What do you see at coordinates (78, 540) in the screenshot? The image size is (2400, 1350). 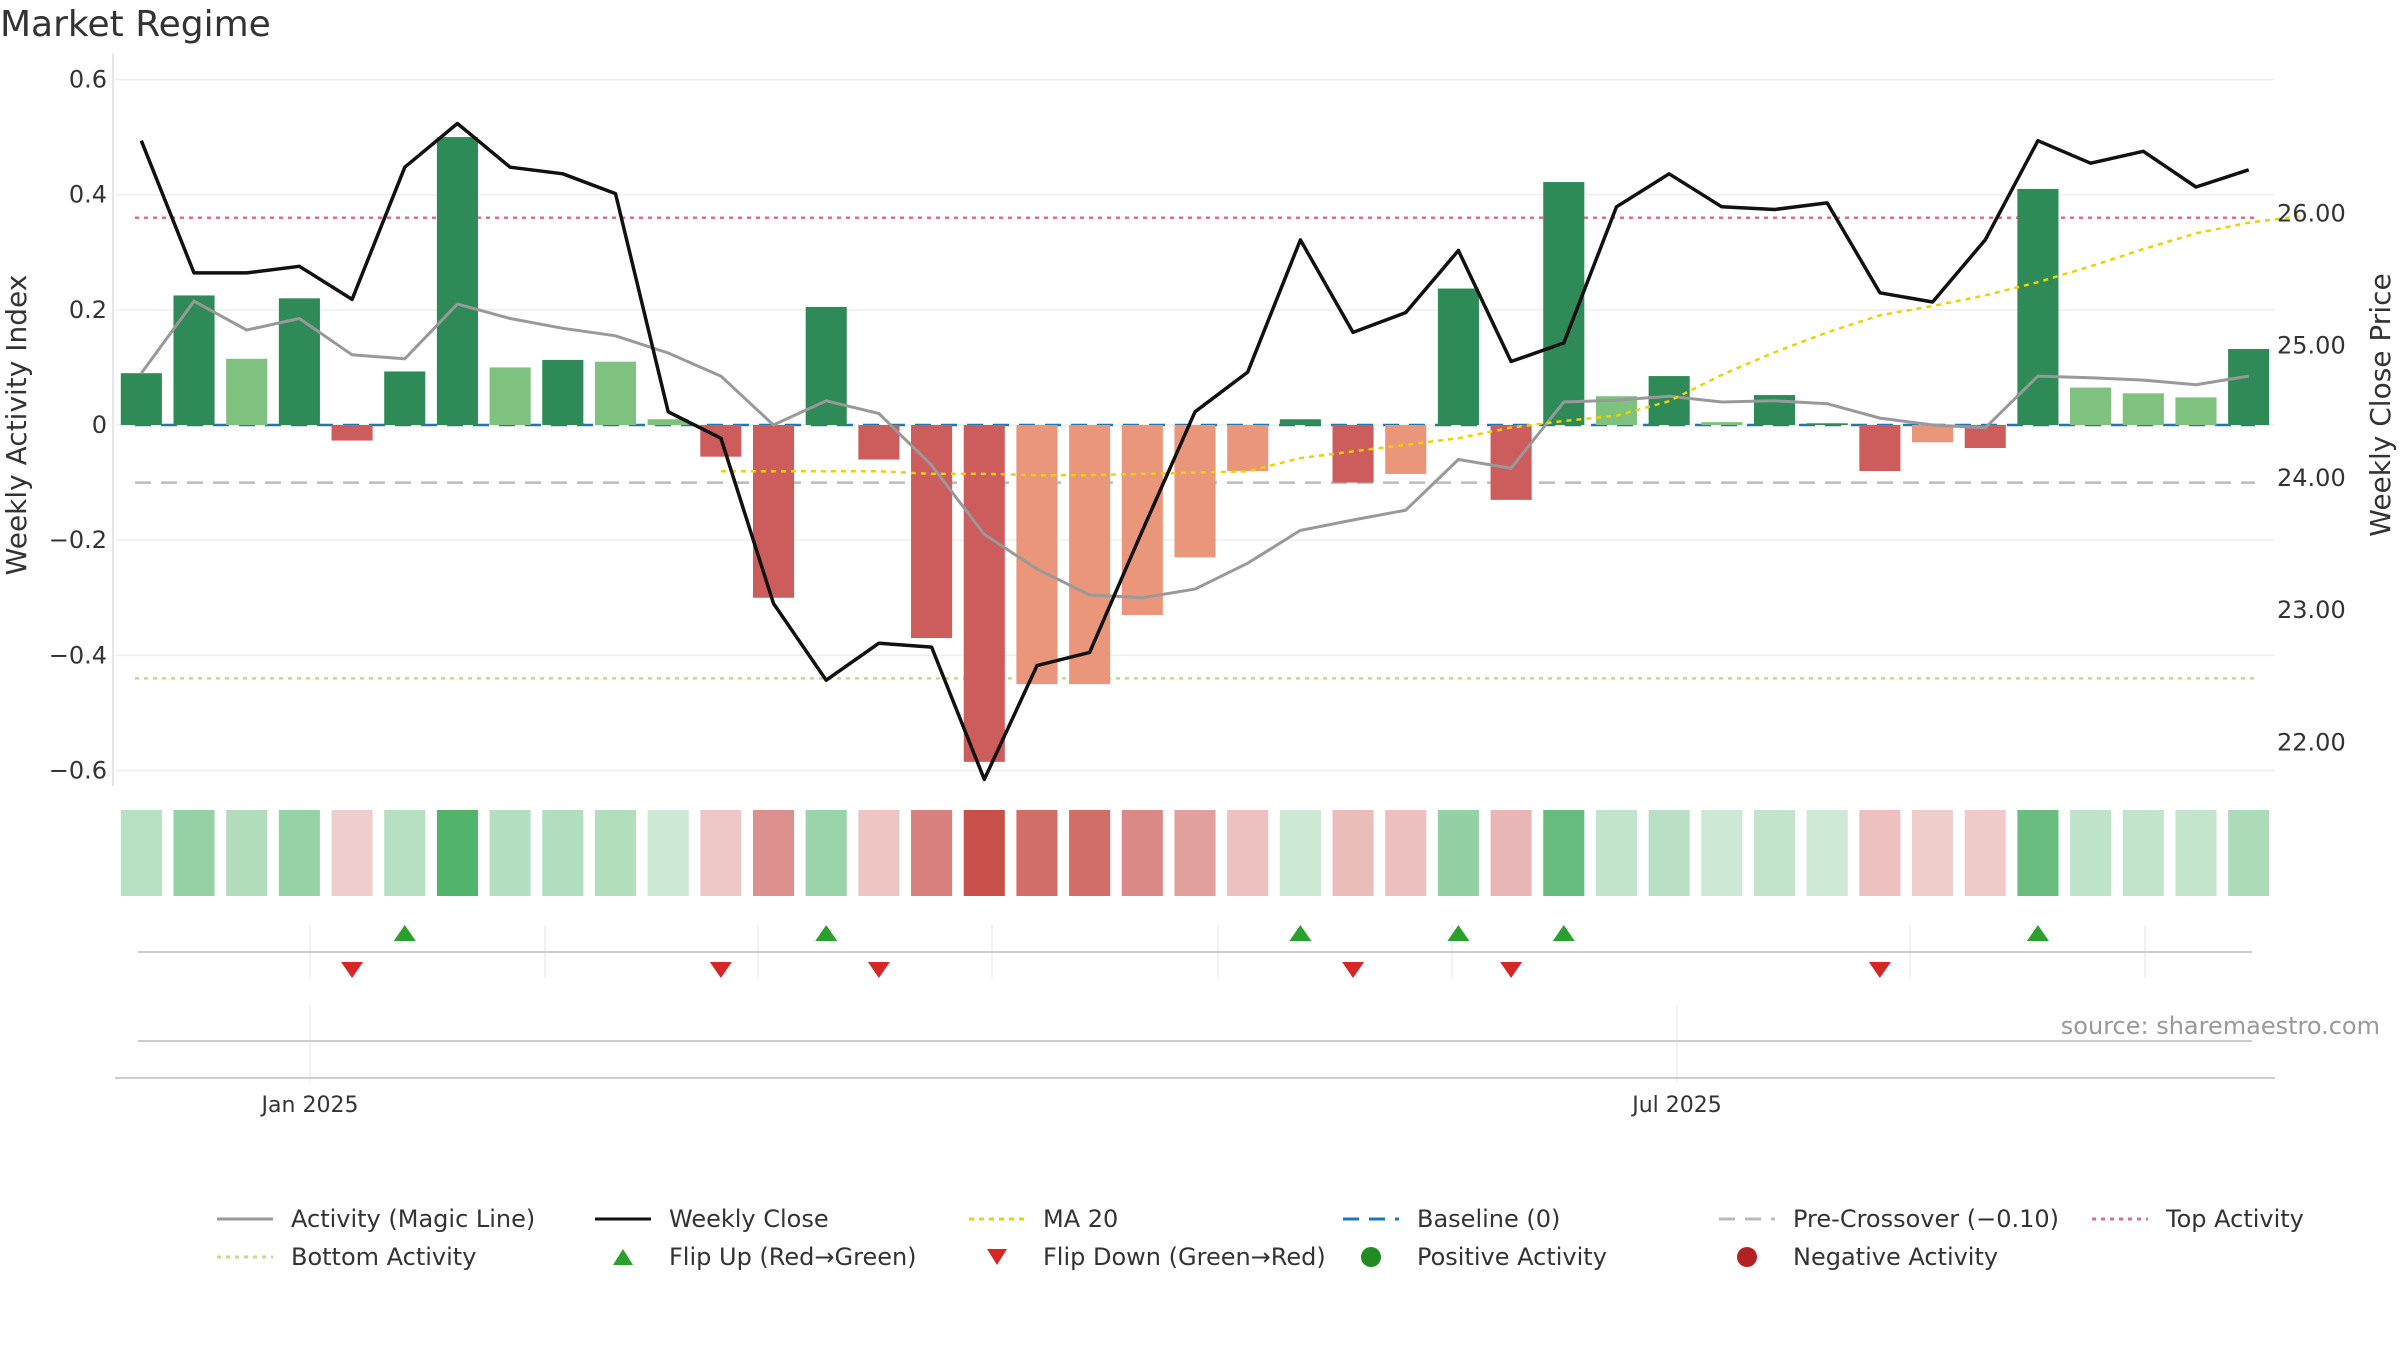 I see `y-tick-label: −0.2` at bounding box center [78, 540].